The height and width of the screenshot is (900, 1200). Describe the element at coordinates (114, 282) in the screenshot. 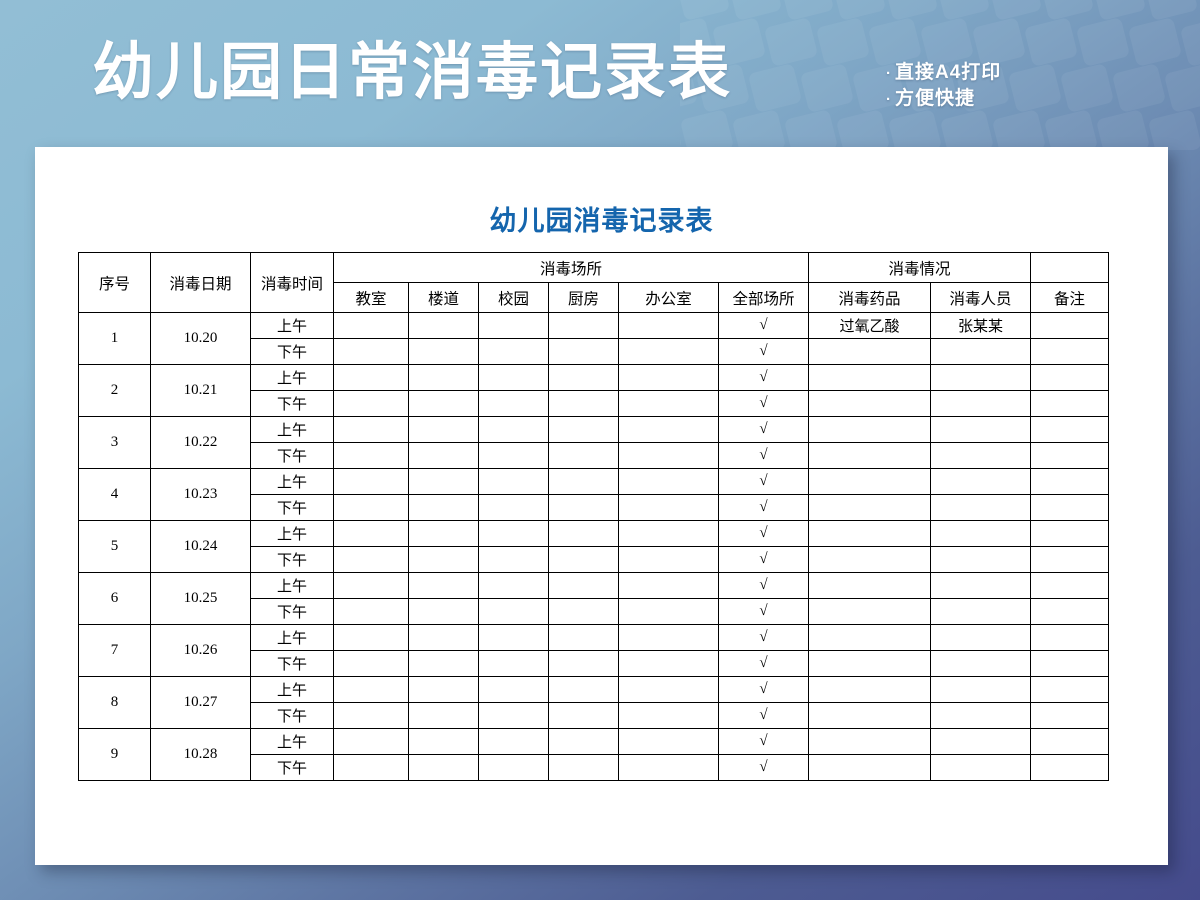

I see `header-seq: 序号` at that location.